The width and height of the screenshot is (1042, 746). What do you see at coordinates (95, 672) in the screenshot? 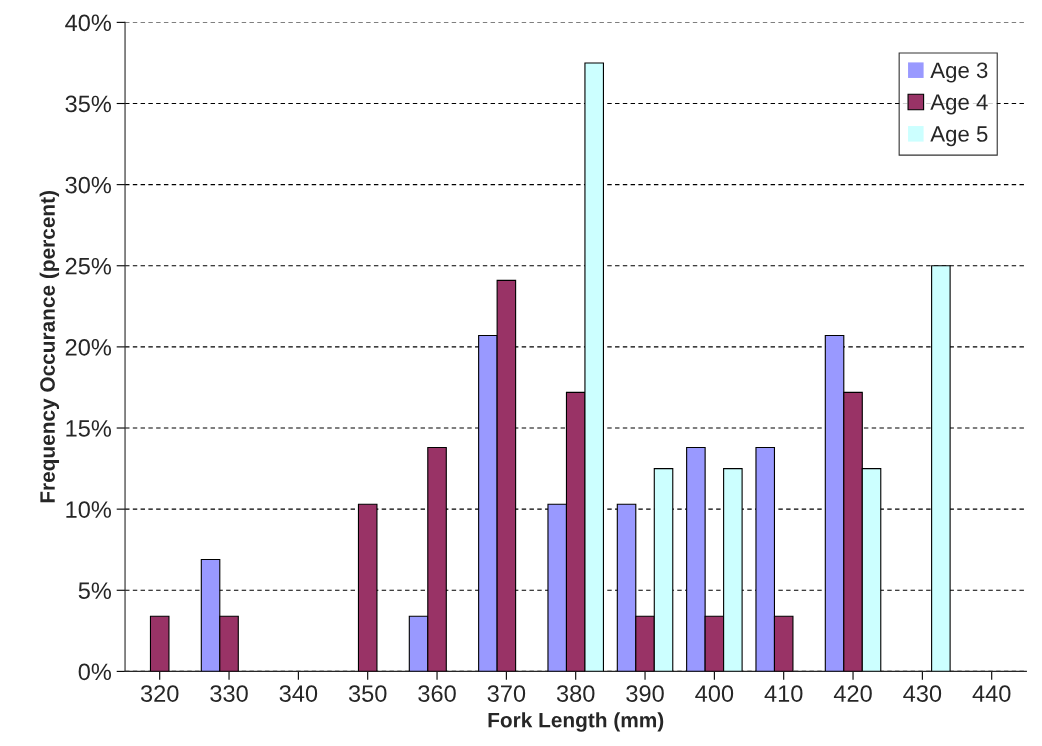
I see `y-tick-label: 0%` at bounding box center [95, 672].